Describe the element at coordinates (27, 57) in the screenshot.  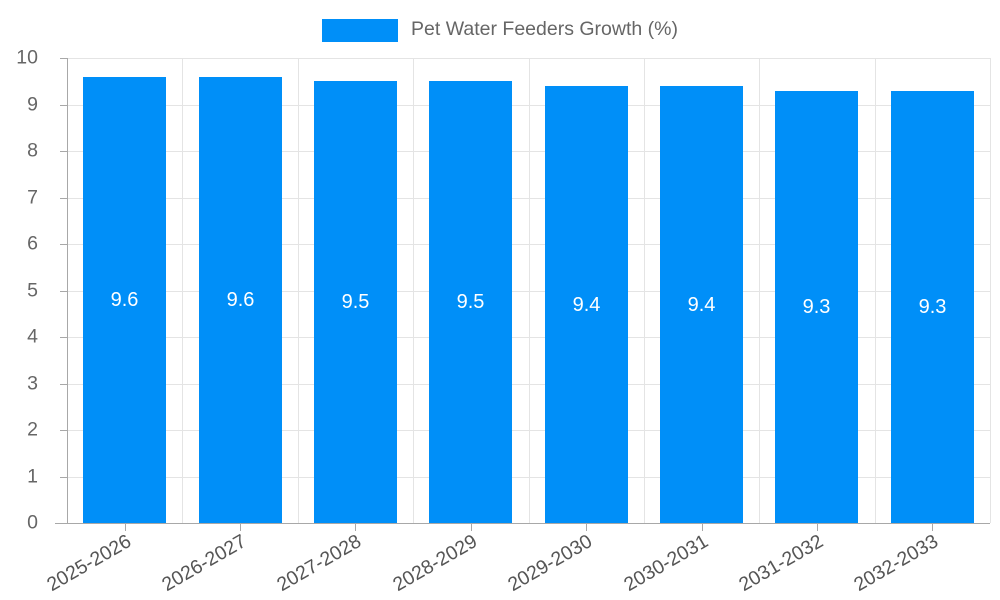
I see `y-tick-label: 10` at that location.